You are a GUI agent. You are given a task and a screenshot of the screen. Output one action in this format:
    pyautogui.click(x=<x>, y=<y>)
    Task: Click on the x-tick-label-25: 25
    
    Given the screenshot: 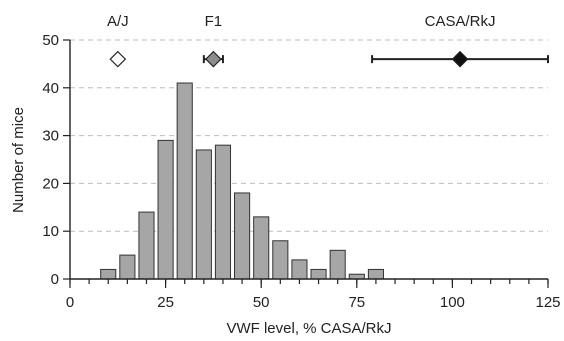 What is the action you would take?
    pyautogui.click(x=165, y=302)
    